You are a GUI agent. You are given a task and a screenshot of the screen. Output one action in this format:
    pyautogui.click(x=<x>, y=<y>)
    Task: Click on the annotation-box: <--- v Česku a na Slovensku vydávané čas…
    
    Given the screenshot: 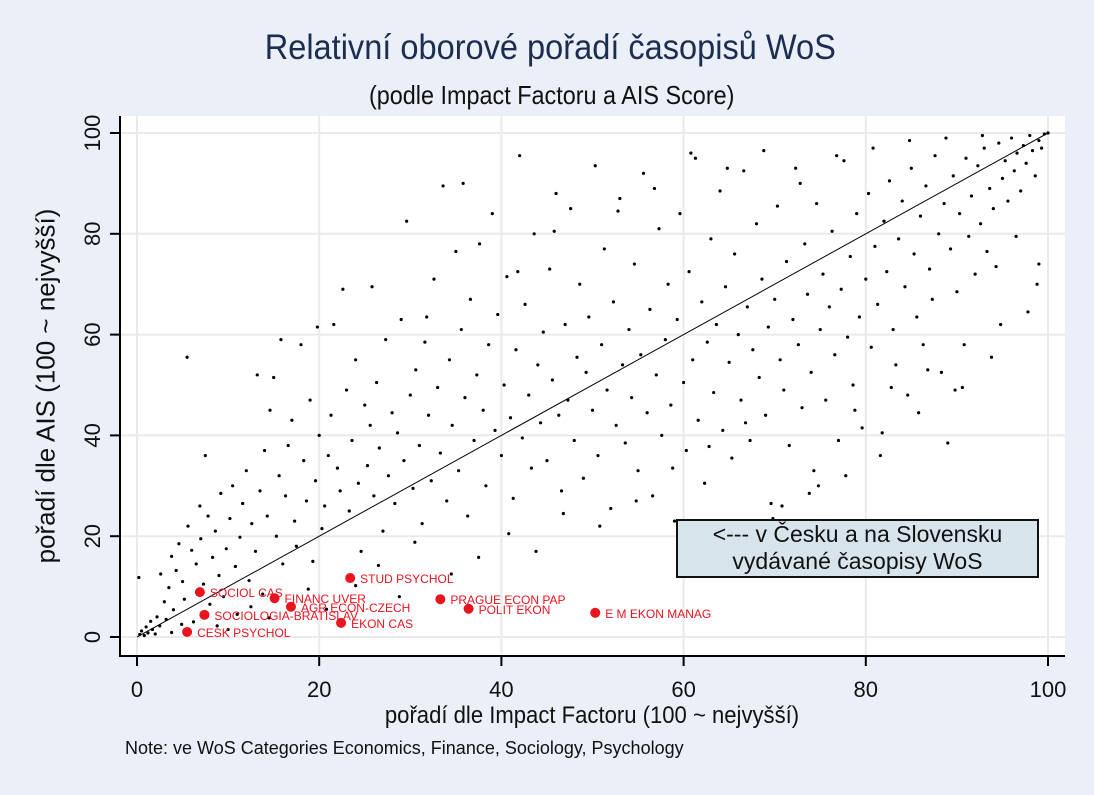 What is the action you would take?
    pyautogui.click(x=857, y=548)
    